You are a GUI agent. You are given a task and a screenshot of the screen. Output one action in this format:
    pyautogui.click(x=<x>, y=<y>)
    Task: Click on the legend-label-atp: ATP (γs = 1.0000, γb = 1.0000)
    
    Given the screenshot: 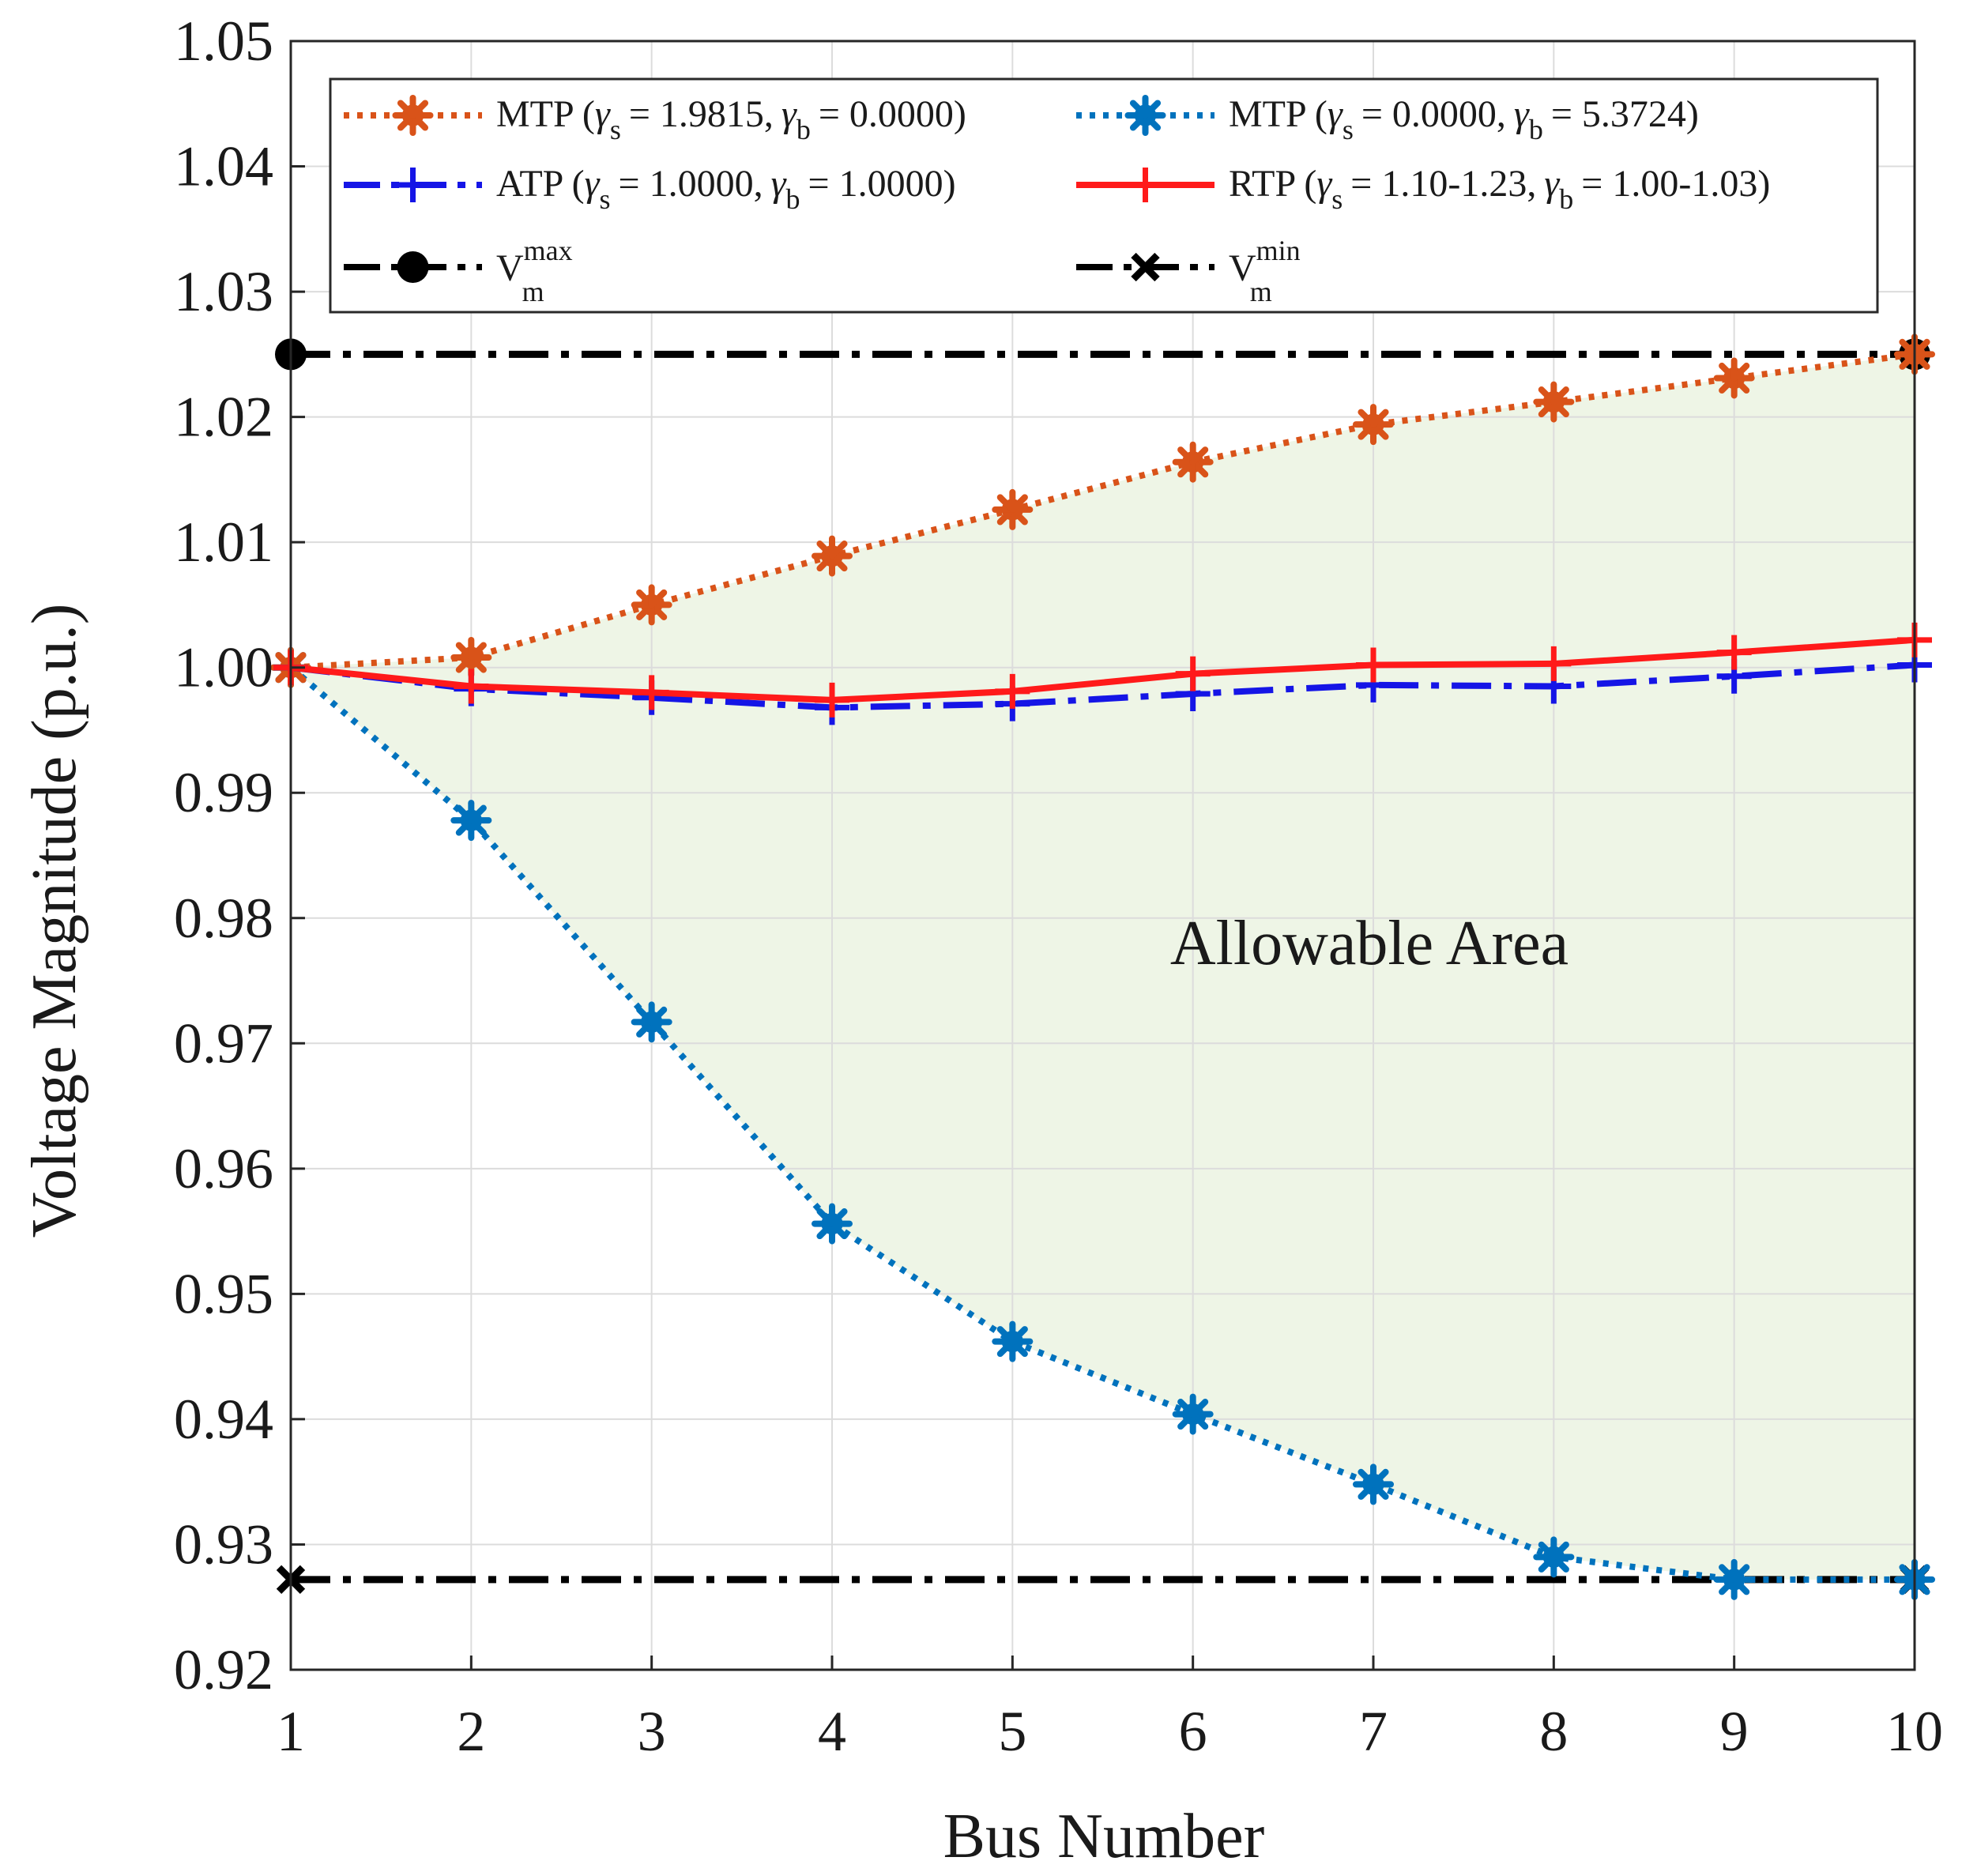 What is the action you would take?
    pyautogui.click(x=726, y=189)
    